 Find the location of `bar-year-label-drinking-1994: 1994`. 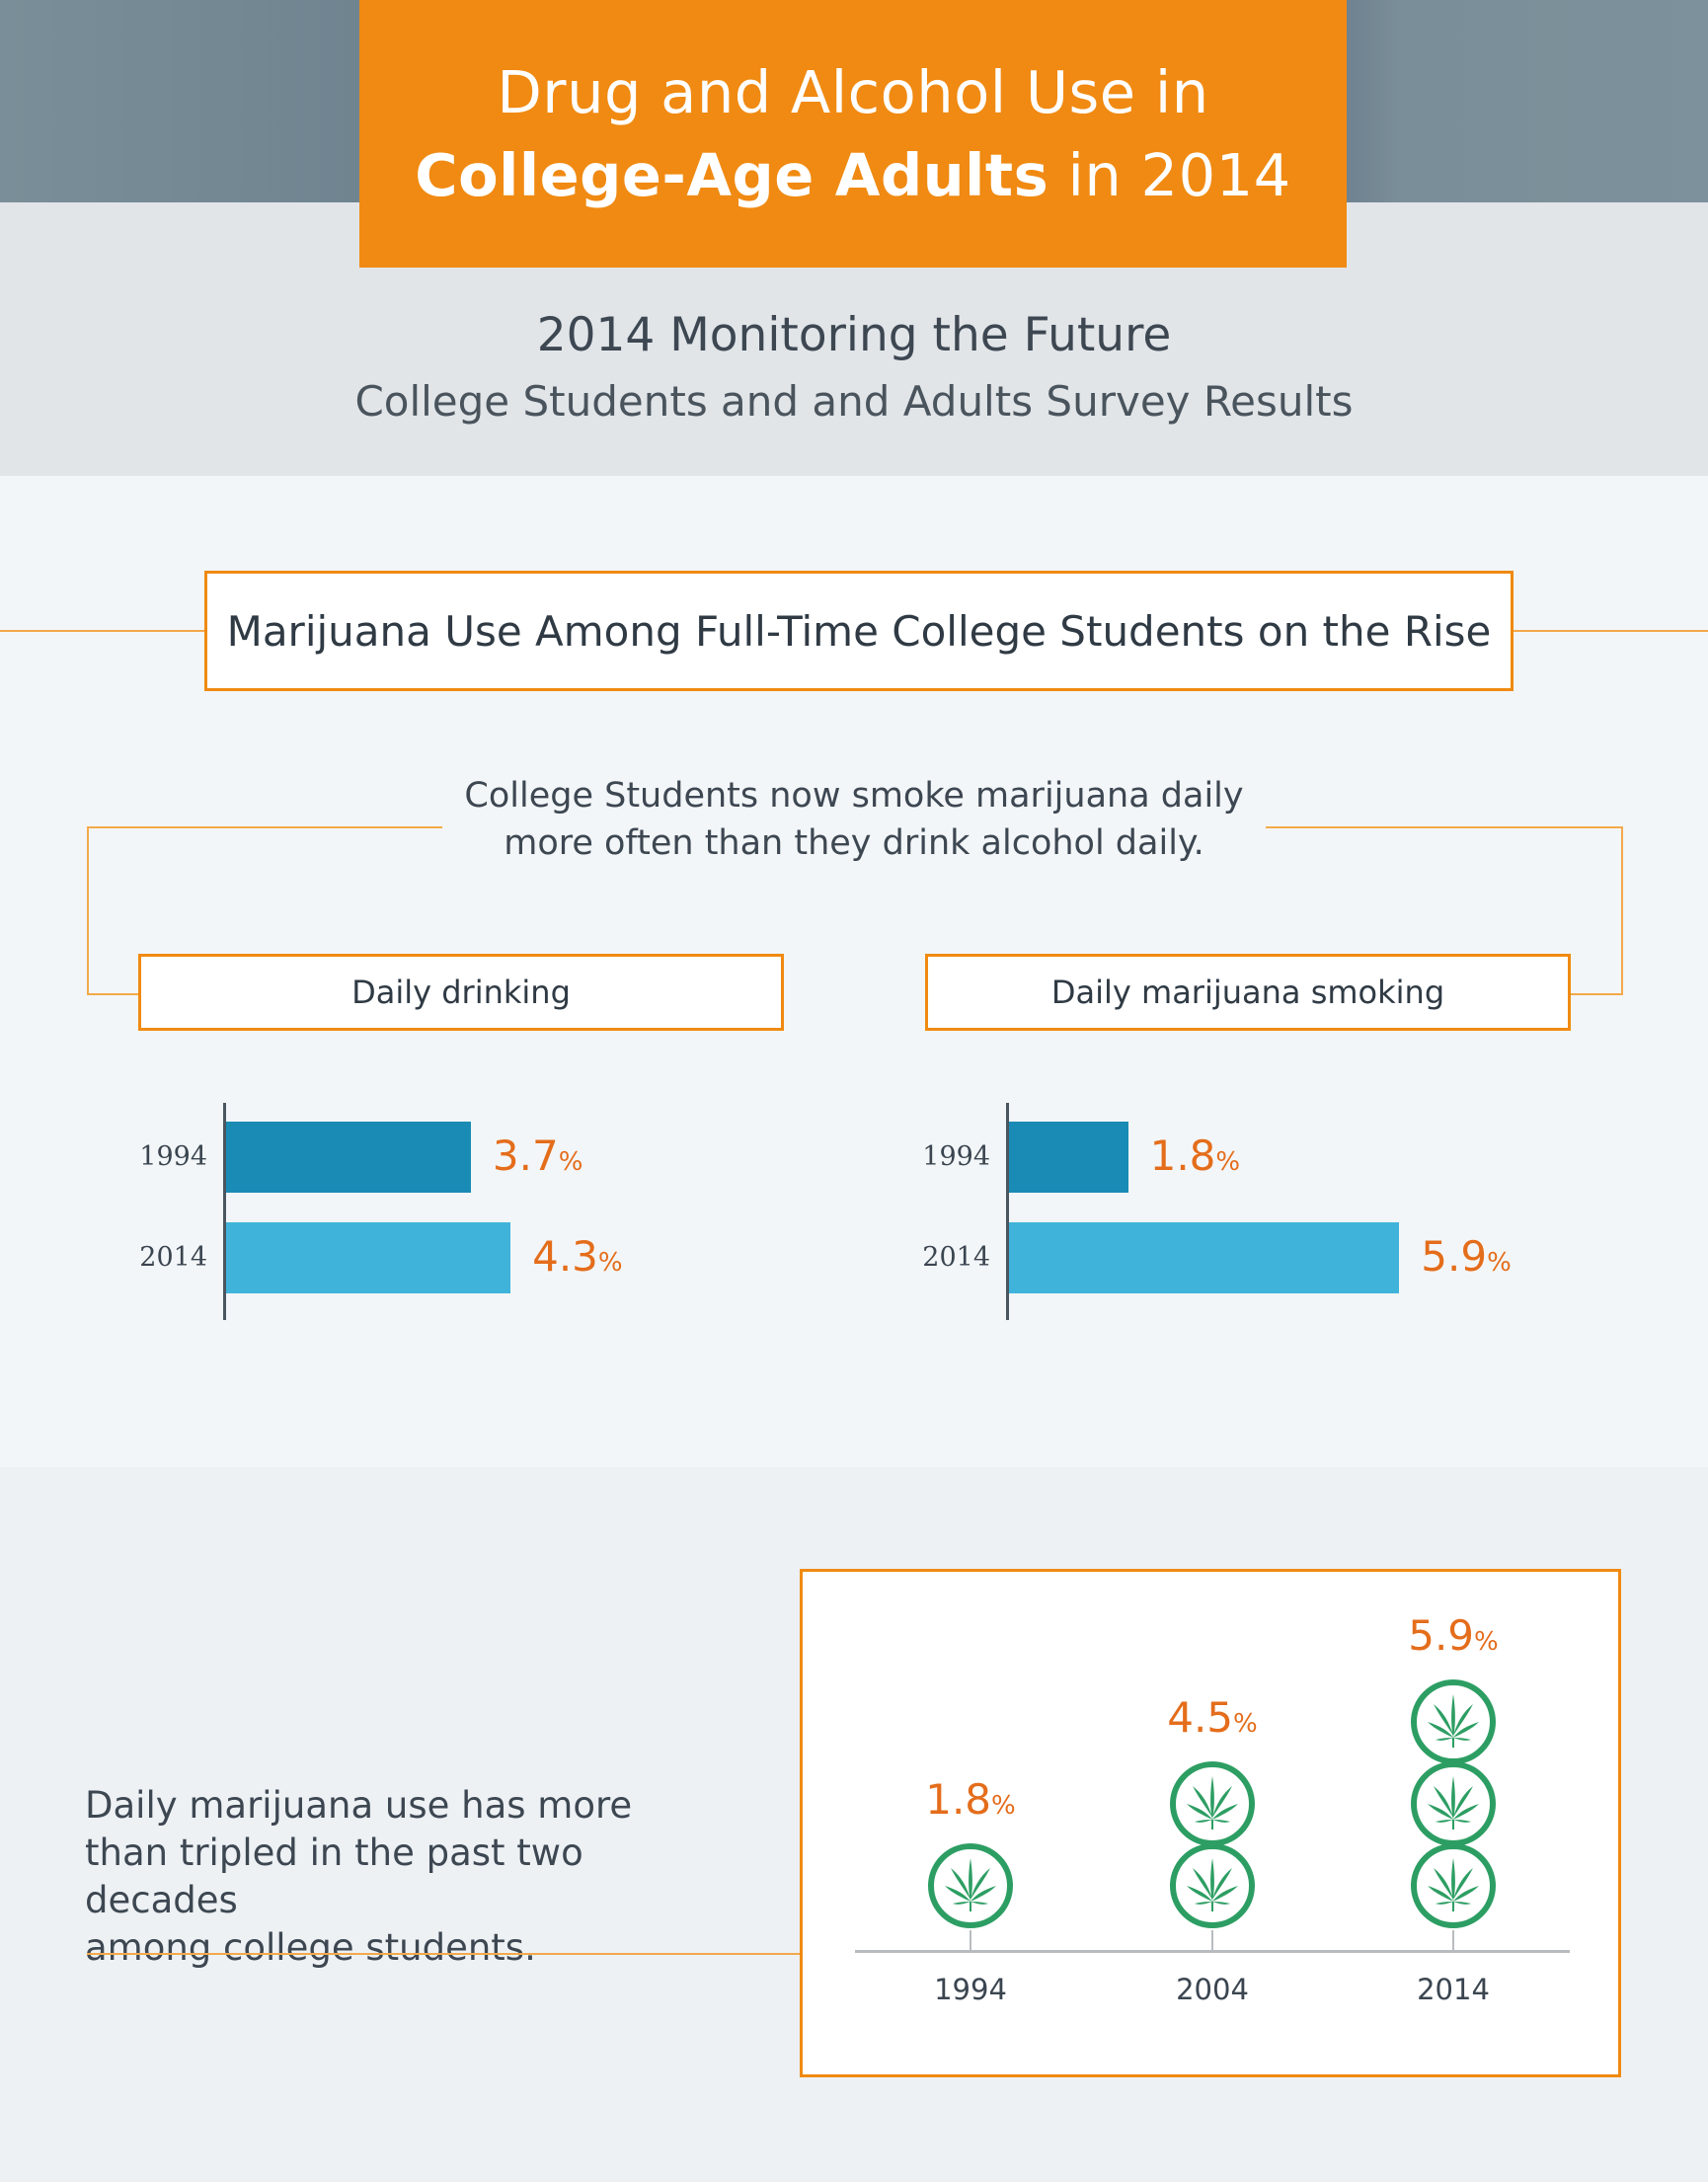

bar-year-label-drinking-1994: 1994 is located at coordinates (173, 1156).